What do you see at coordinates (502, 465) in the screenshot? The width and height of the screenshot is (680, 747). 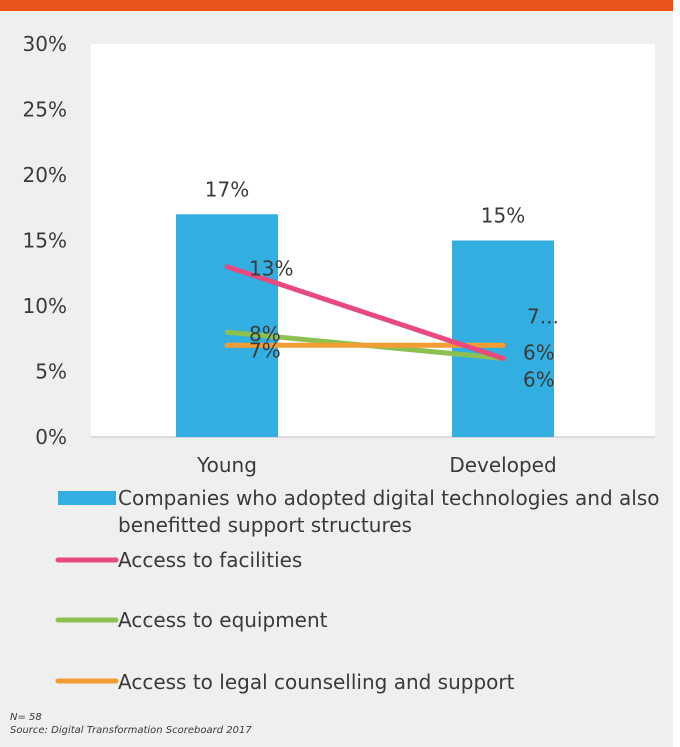 I see `x-tick-label: Developed` at bounding box center [502, 465].